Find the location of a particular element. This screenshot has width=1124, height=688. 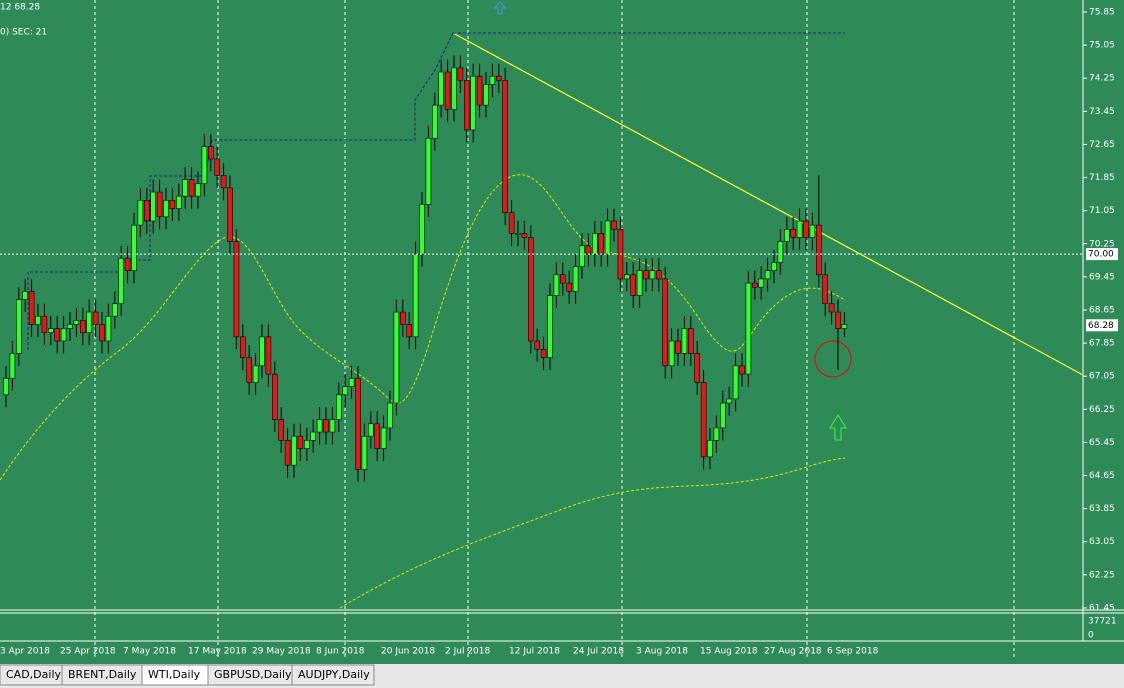

tab-background is located at coordinates (333, 675).